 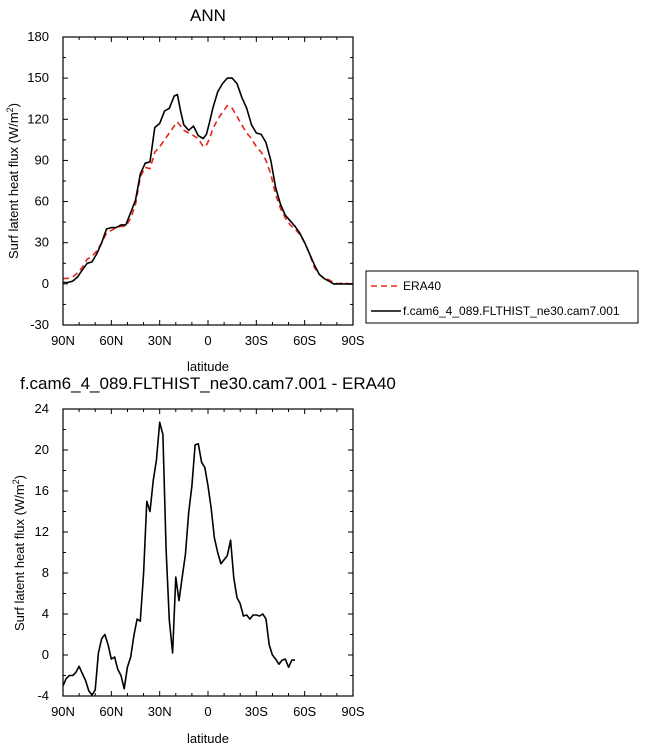 What do you see at coordinates (42, 159) in the screenshot?
I see `y-tick-label: 90` at bounding box center [42, 159].